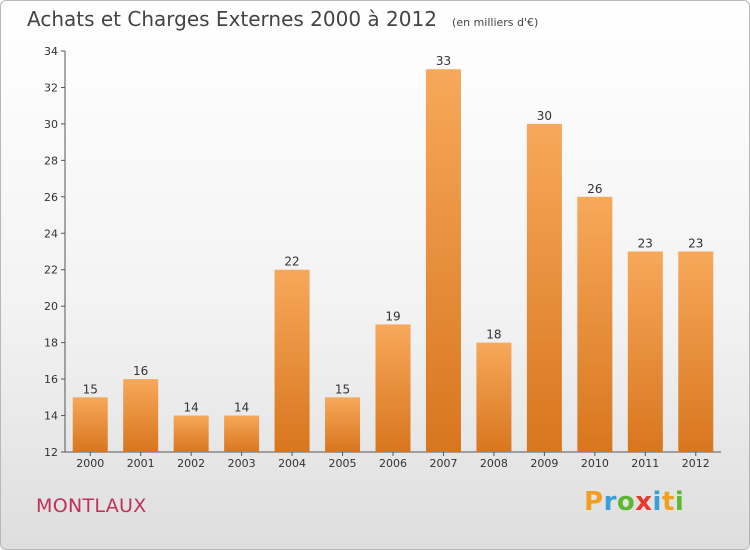 The image size is (750, 550). I want to click on y-tick-label: 26, so click(51, 197).